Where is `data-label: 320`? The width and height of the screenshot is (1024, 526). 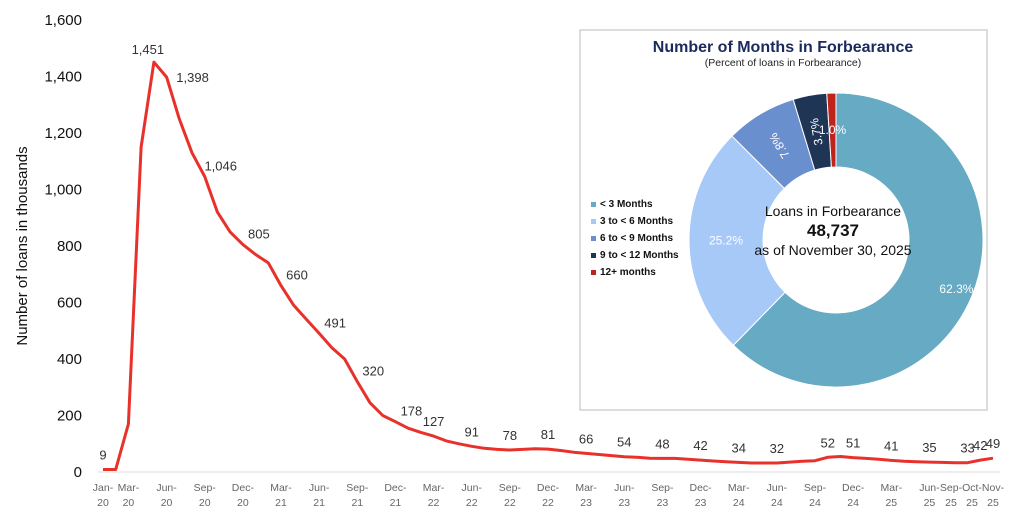 data-label: 320 is located at coordinates (373, 371).